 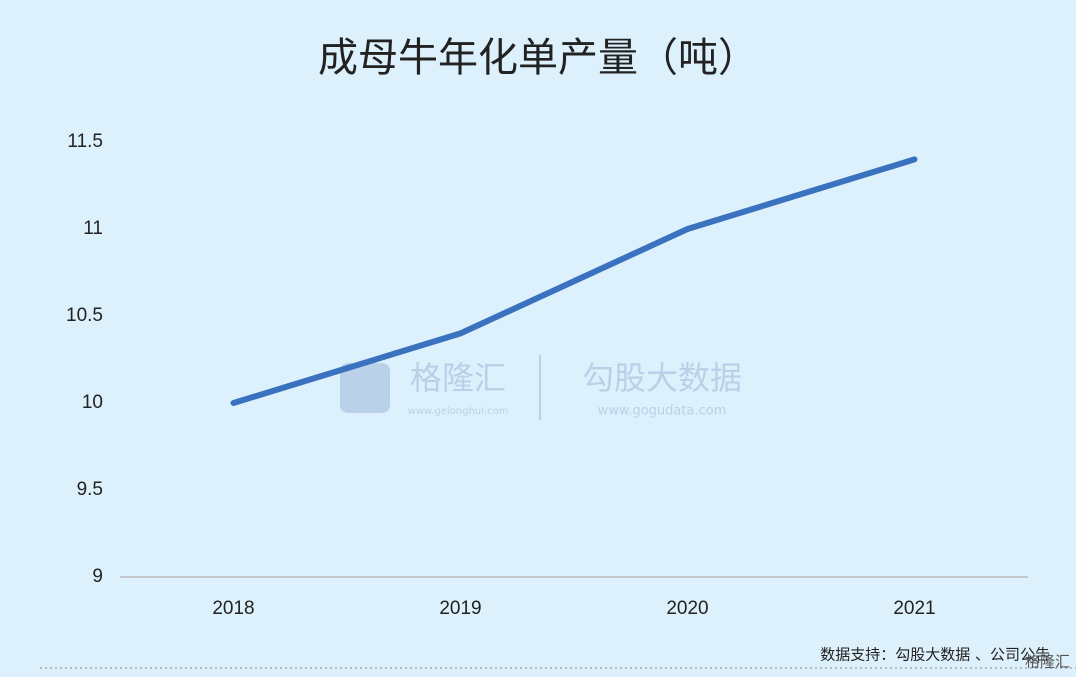 What do you see at coordinates (233, 608) in the screenshot?
I see `x-tick-label: 2018` at bounding box center [233, 608].